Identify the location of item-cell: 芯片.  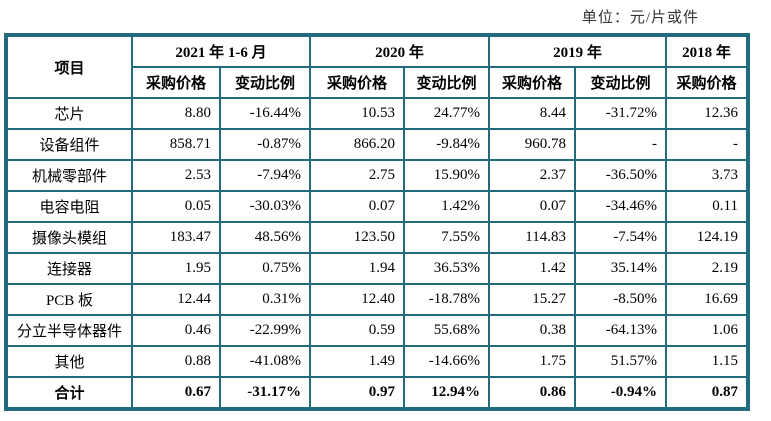
(69, 113).